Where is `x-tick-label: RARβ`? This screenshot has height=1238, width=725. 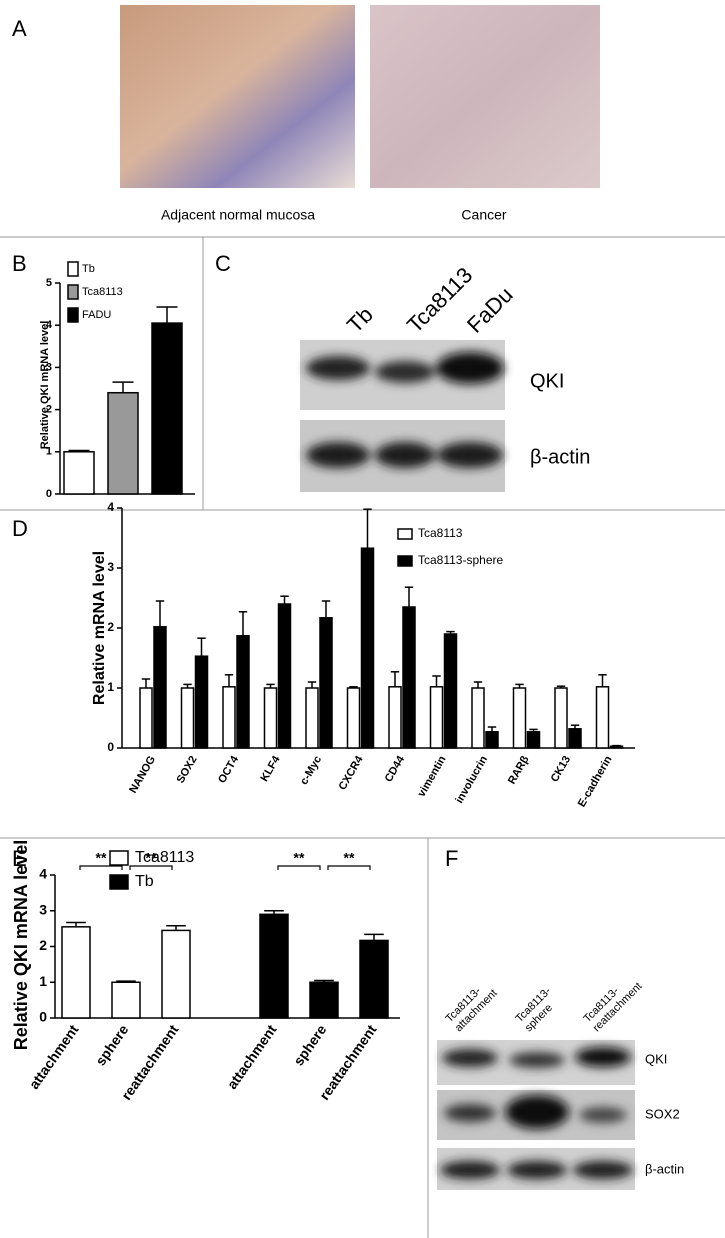
x-tick-label: RARβ is located at coordinates (519, 770).